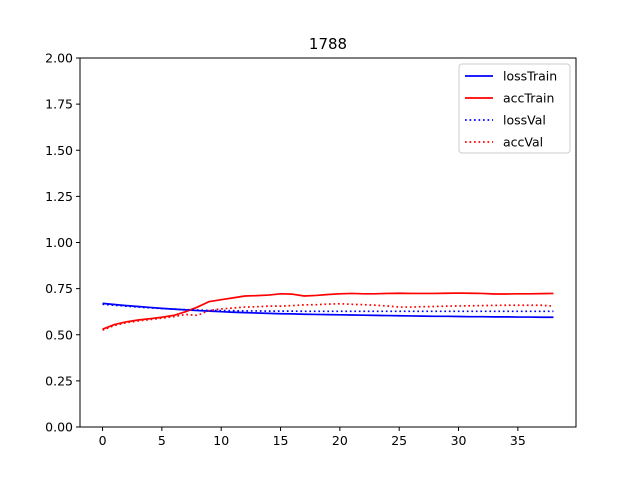 The image size is (640, 480). What do you see at coordinates (399, 440) in the screenshot?
I see `x-tick-label: 25` at bounding box center [399, 440].